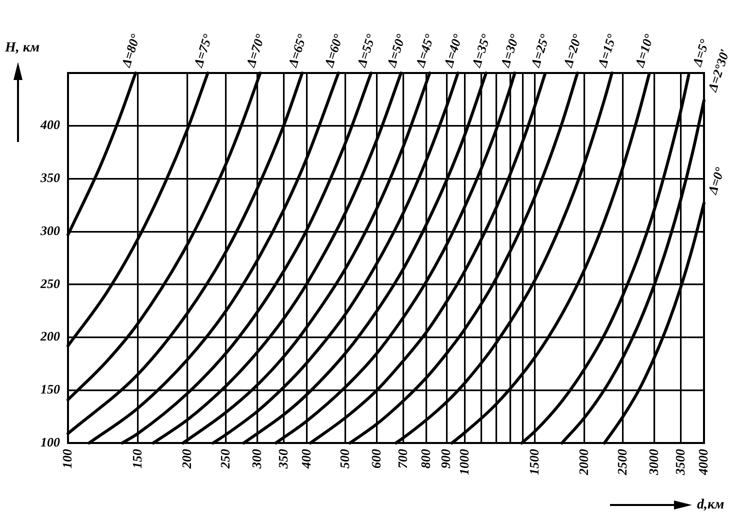  I want to click on text: Δ=35°, so click(481, 50).